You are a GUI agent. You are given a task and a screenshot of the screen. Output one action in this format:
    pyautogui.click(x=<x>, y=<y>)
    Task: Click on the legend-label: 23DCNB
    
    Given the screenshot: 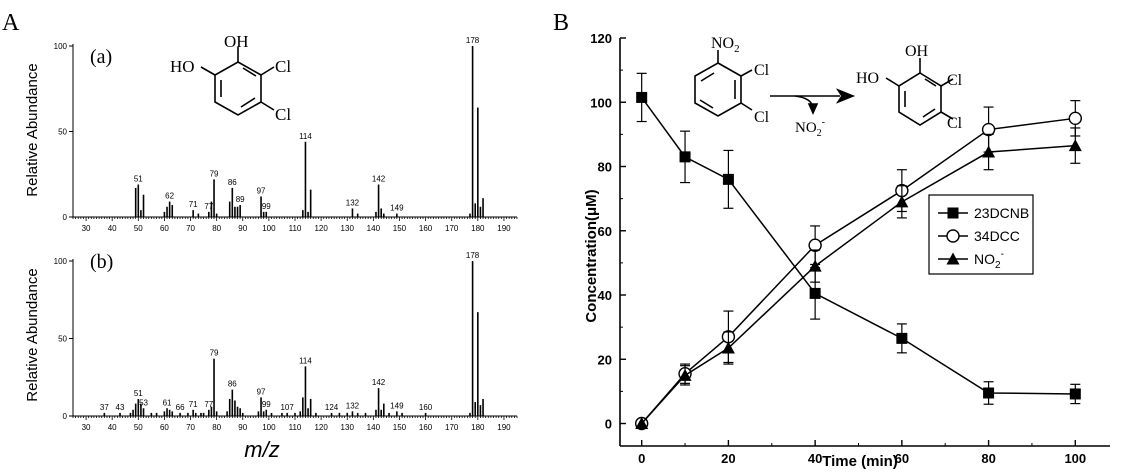 What is the action you would take?
    pyautogui.click(x=1001, y=213)
    